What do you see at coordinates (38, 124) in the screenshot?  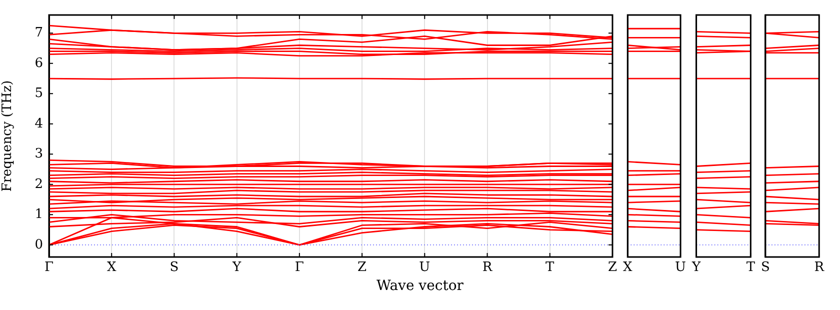 I see `y-tick-label: 4` at bounding box center [38, 124].